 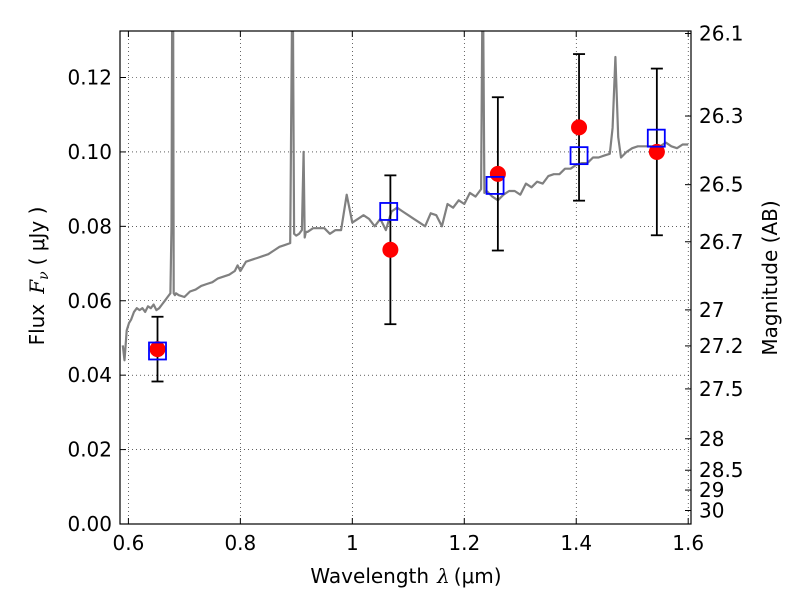 I want to click on y-tick-label: 0.04, so click(x=89, y=375).